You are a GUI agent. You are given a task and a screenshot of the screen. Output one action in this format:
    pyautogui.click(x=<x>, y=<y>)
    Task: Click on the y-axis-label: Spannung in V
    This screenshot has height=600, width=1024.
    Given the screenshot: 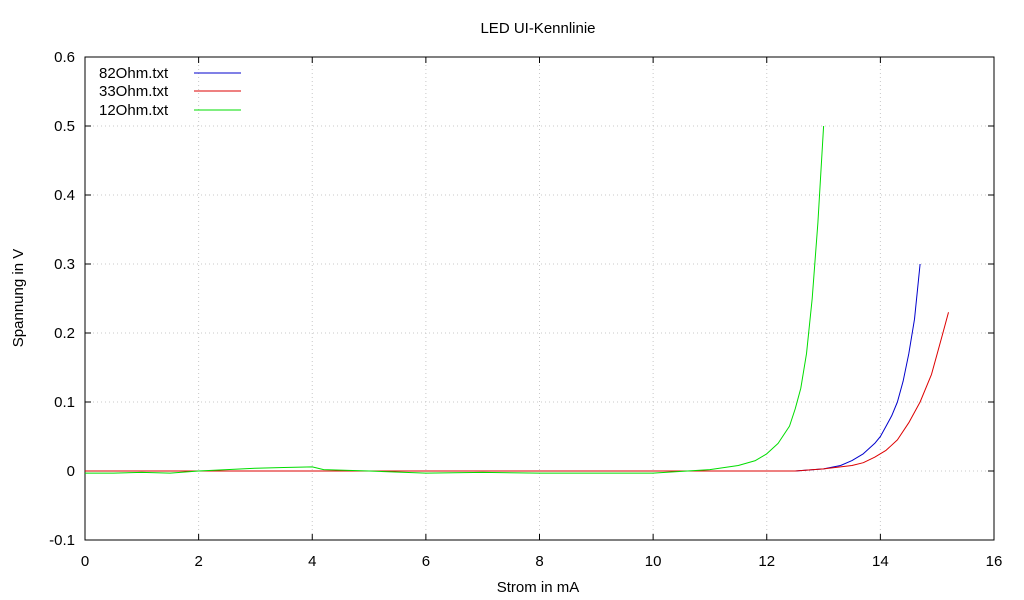 What is the action you would take?
    pyautogui.click(x=18, y=298)
    